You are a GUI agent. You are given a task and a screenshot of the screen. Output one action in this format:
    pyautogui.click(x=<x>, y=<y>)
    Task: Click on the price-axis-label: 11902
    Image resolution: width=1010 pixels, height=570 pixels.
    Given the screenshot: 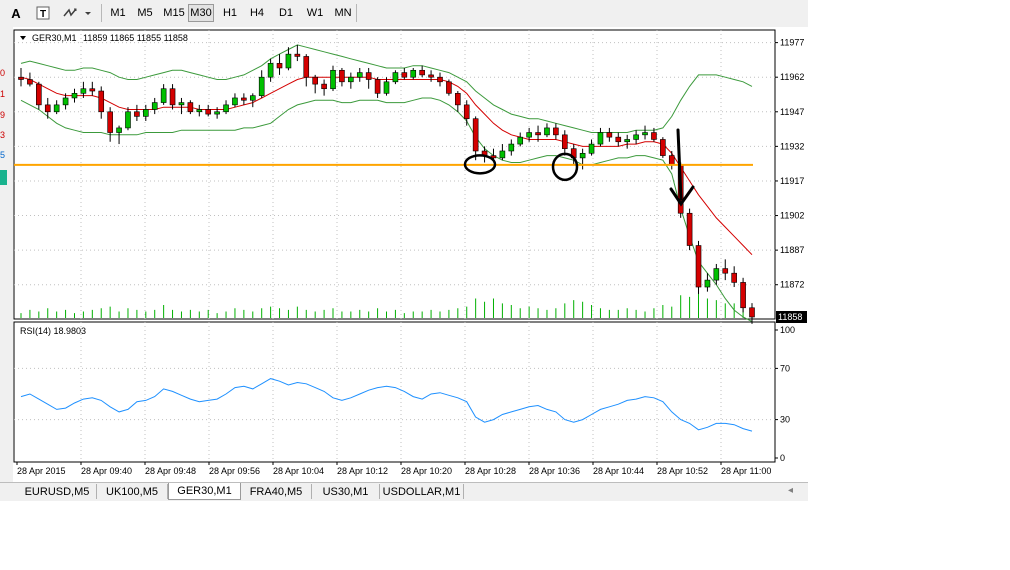 What is the action you would take?
    pyautogui.click(x=792, y=216)
    